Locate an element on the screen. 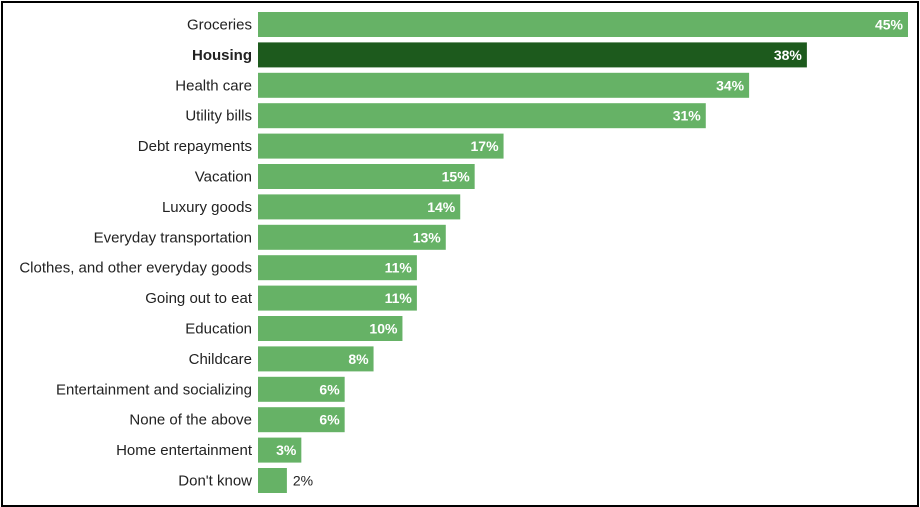 Image resolution: width=920 pixels, height=507 pixels. category-label: Vacation is located at coordinates (223, 177).